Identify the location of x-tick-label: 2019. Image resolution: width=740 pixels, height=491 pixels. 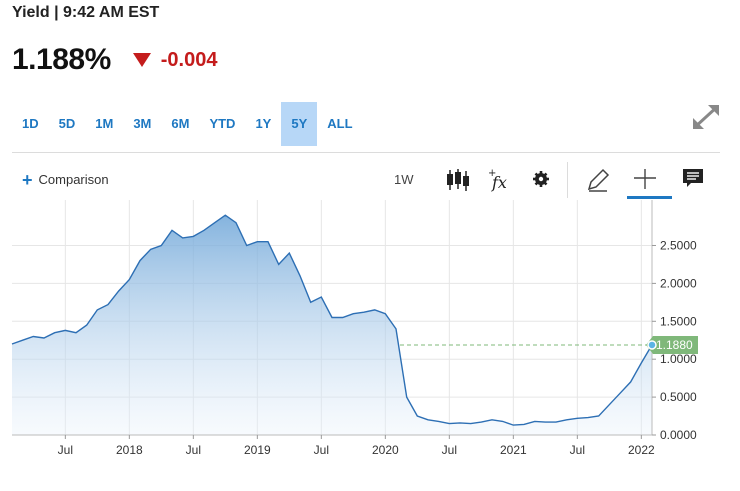
(257, 450).